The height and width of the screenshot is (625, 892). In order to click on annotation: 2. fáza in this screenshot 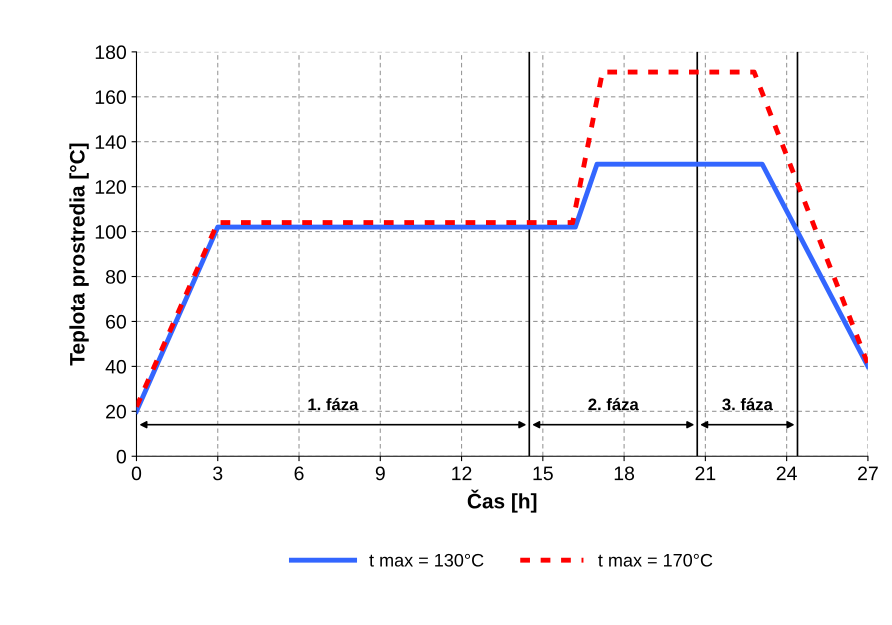, I will do `click(613, 404)`.